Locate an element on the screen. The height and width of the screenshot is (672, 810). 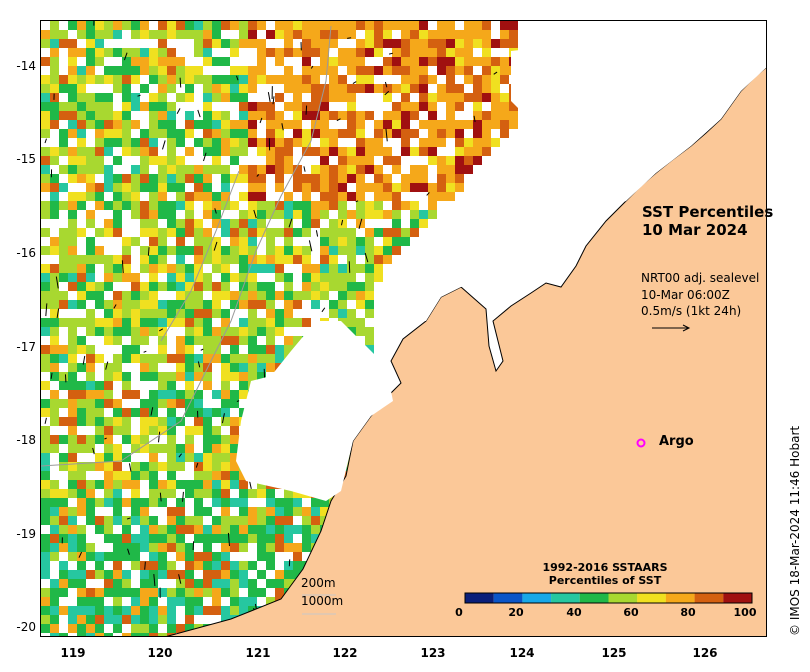
colorbar-frame is located at coordinates (608, 598).